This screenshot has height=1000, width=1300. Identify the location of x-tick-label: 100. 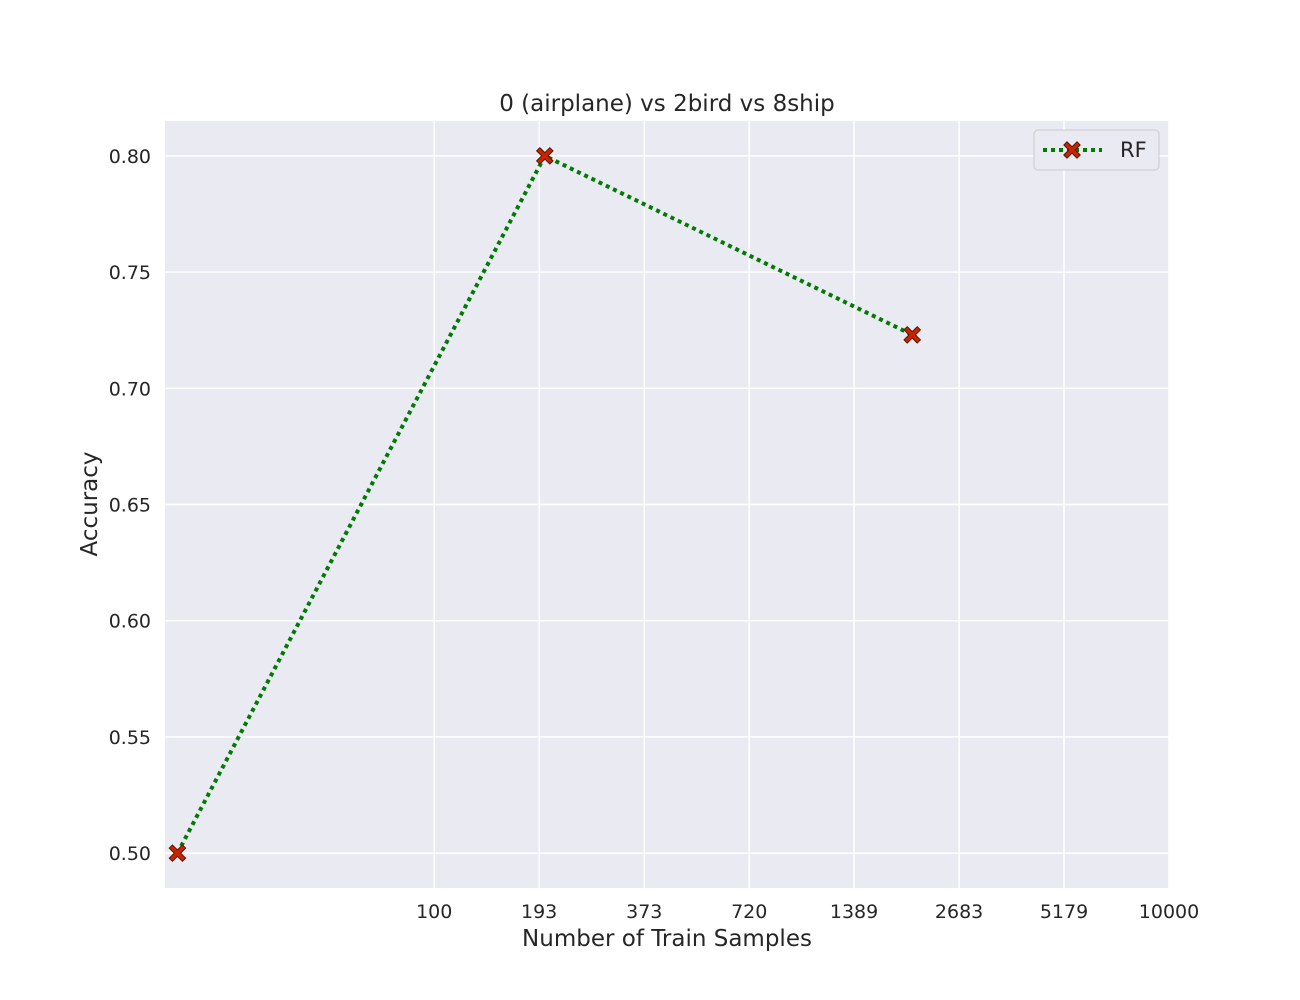
(434, 912).